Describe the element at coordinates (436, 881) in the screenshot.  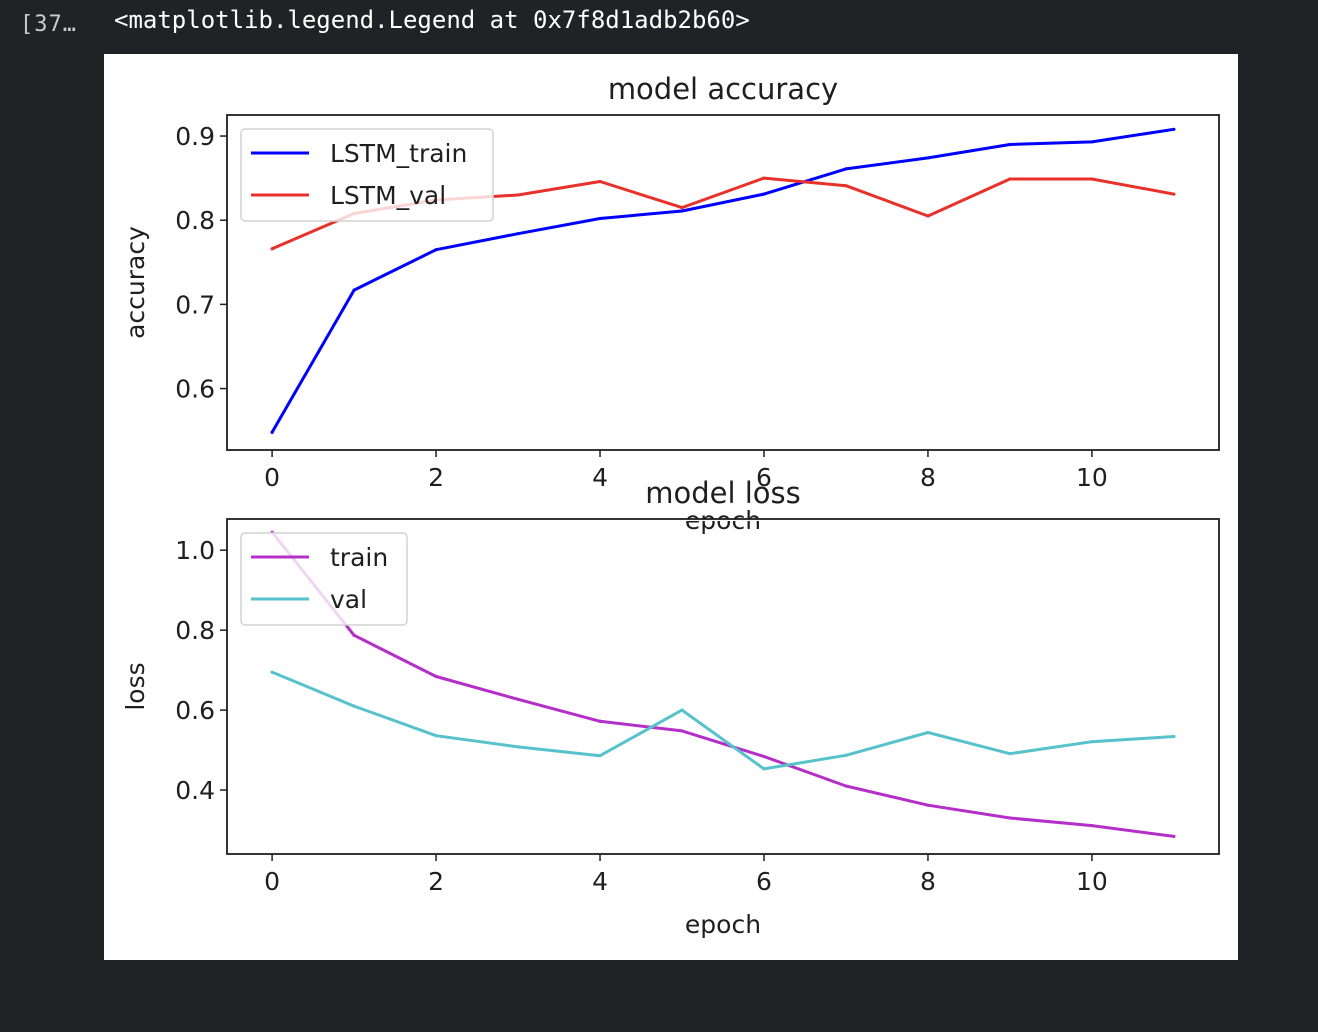
I see `loss-x-tick-label: 2` at that location.